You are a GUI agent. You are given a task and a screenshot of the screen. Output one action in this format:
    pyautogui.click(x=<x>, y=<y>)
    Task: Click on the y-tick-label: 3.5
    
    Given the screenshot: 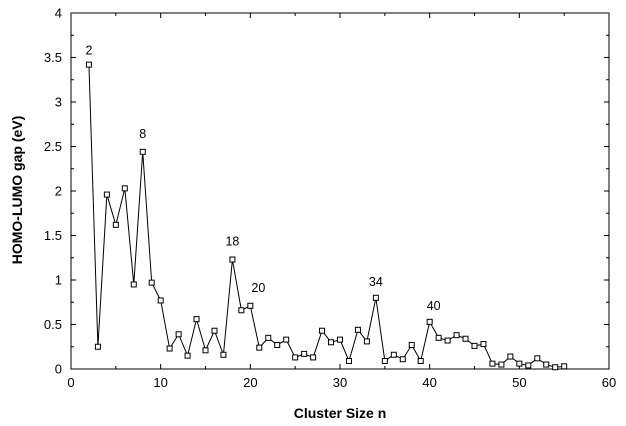 What is the action you would take?
    pyautogui.click(x=53, y=57)
    